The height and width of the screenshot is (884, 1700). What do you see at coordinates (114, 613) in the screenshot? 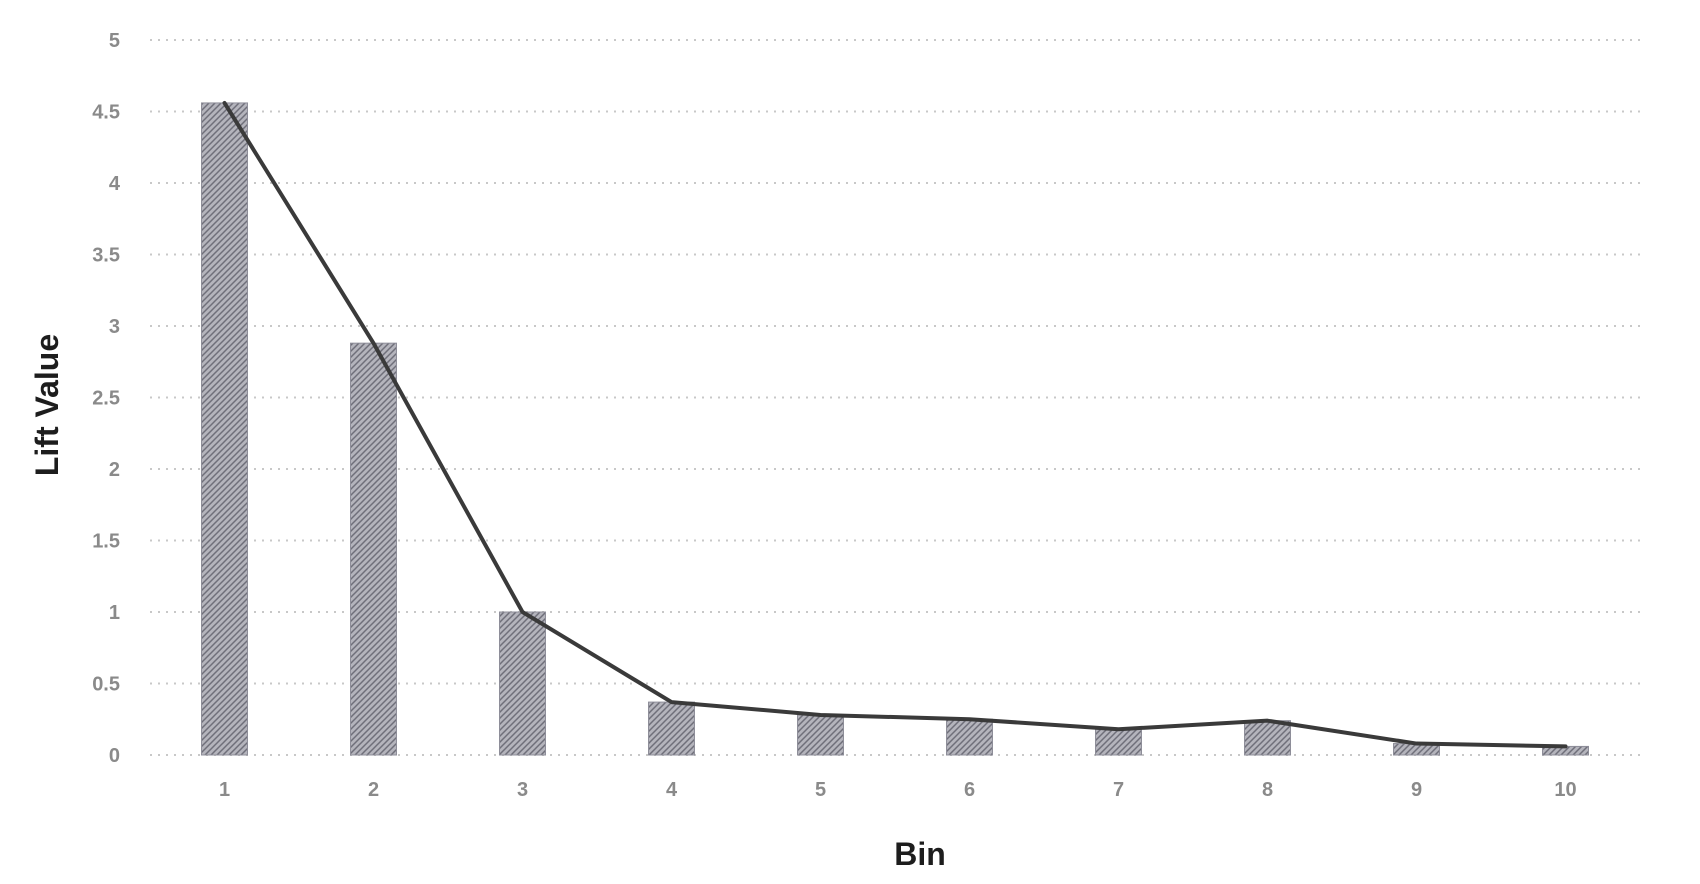
I see `y-tick-label: 1` at bounding box center [114, 613].